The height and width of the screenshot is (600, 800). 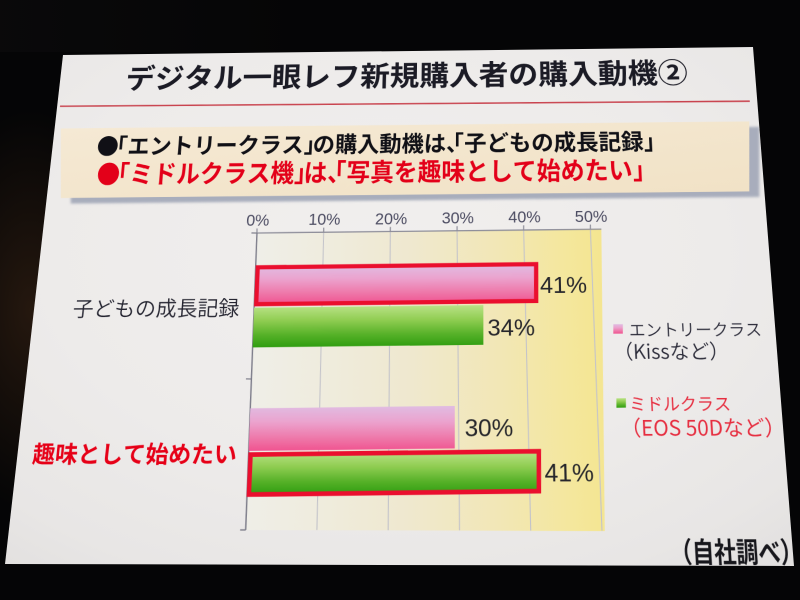 I want to click on svg-text: 20%, so click(x=391, y=220).